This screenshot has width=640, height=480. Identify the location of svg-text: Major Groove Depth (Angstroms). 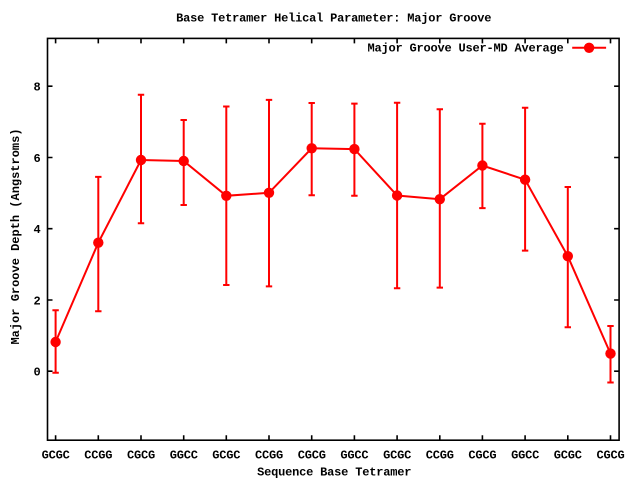
(16, 236).